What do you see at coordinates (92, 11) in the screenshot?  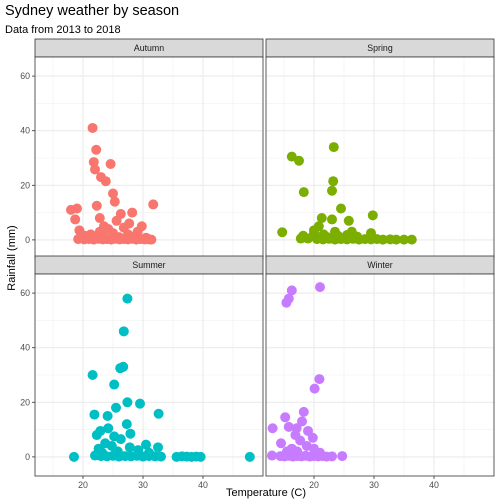 I see `chart-title: Sydney weather by season` at bounding box center [92, 11].